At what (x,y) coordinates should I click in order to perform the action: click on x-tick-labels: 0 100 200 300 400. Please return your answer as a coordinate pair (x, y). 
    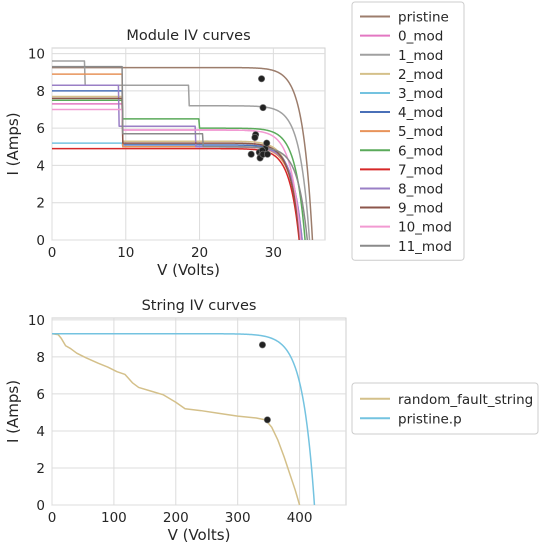
    Looking at the image, I should click on (180, 518).